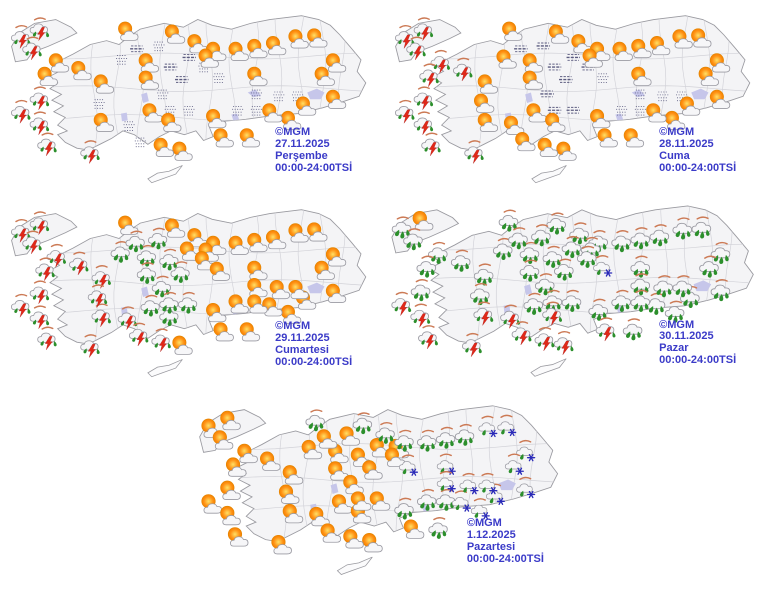 This screenshot has width=770, height=595. What do you see at coordinates (491, 547) in the screenshot?
I see `map-day: Pazartesi` at bounding box center [491, 547].